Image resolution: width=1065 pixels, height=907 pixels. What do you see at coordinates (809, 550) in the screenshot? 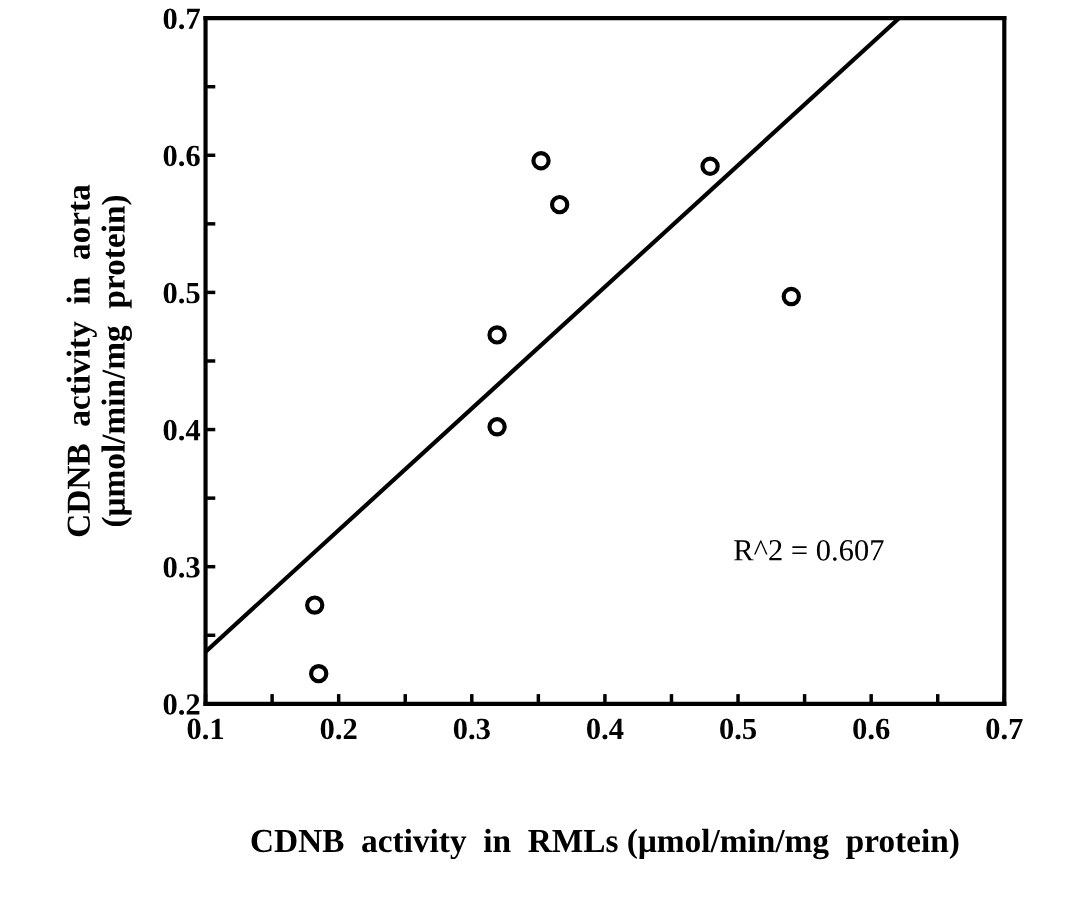
I see `annotation: R^2 = 0.607` at bounding box center [809, 550].